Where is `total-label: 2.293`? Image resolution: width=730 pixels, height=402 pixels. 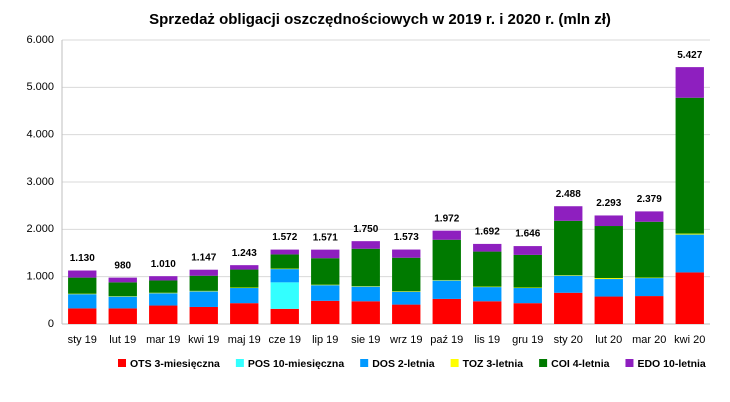
total-label: 2.293 is located at coordinates (608, 203).